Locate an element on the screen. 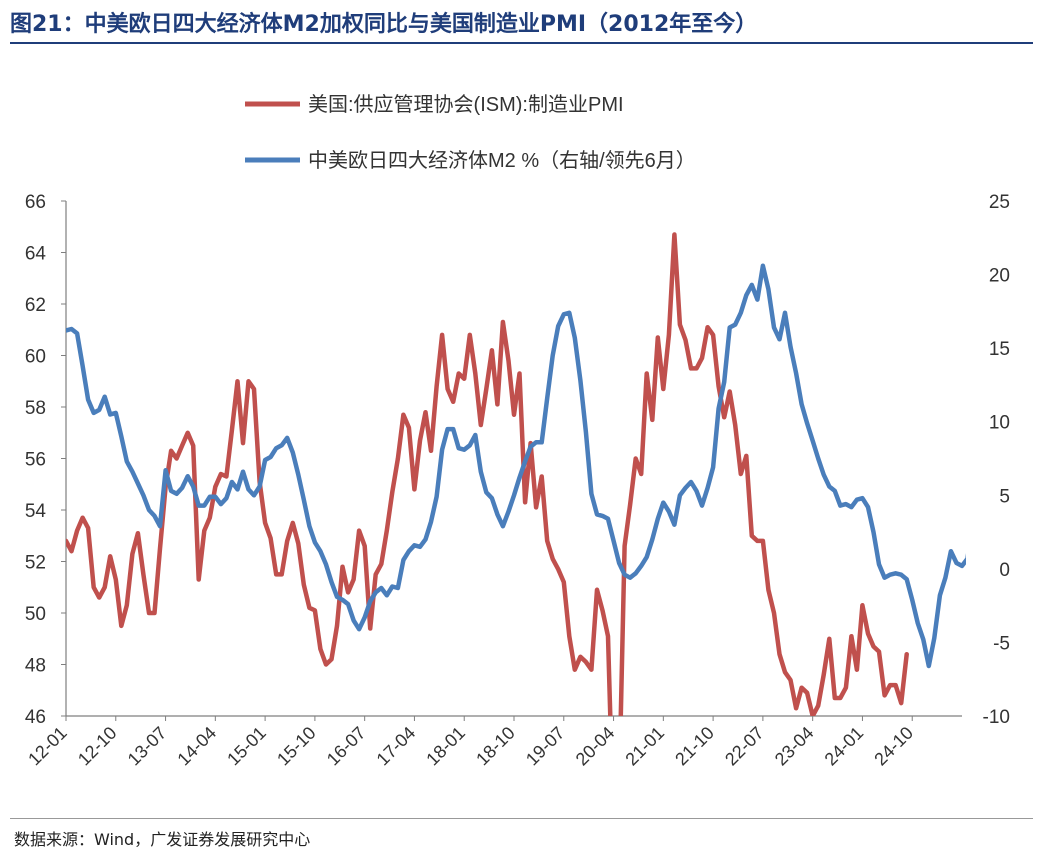 The image size is (1043, 864). left-tick-label: 62 is located at coordinates (35, 305).